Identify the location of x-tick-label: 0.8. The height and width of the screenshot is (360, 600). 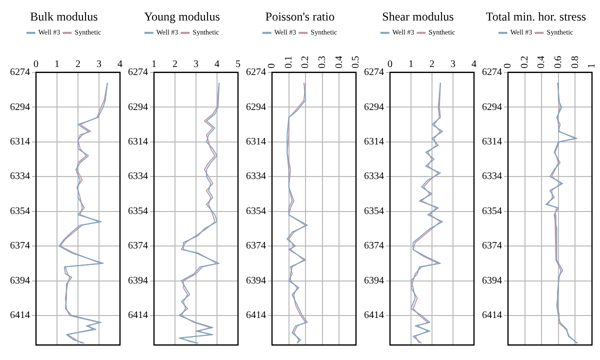
(575, 62).